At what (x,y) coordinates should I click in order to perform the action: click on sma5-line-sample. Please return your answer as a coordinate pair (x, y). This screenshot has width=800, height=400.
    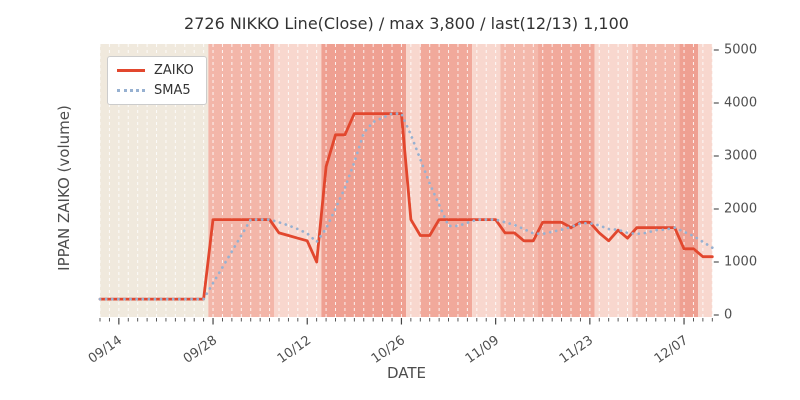
    Looking at the image, I should click on (131, 90).